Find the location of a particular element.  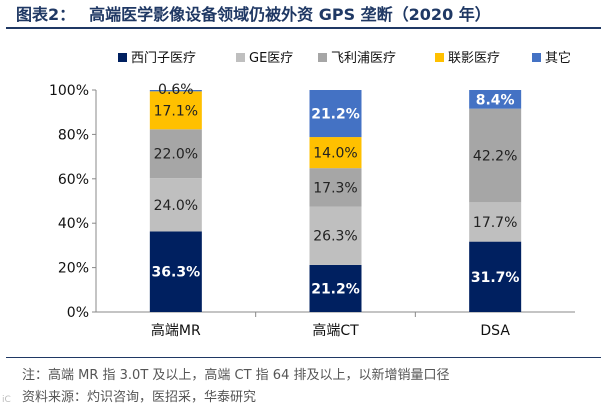

legend-label: 西门子医疗 is located at coordinates (163, 58).